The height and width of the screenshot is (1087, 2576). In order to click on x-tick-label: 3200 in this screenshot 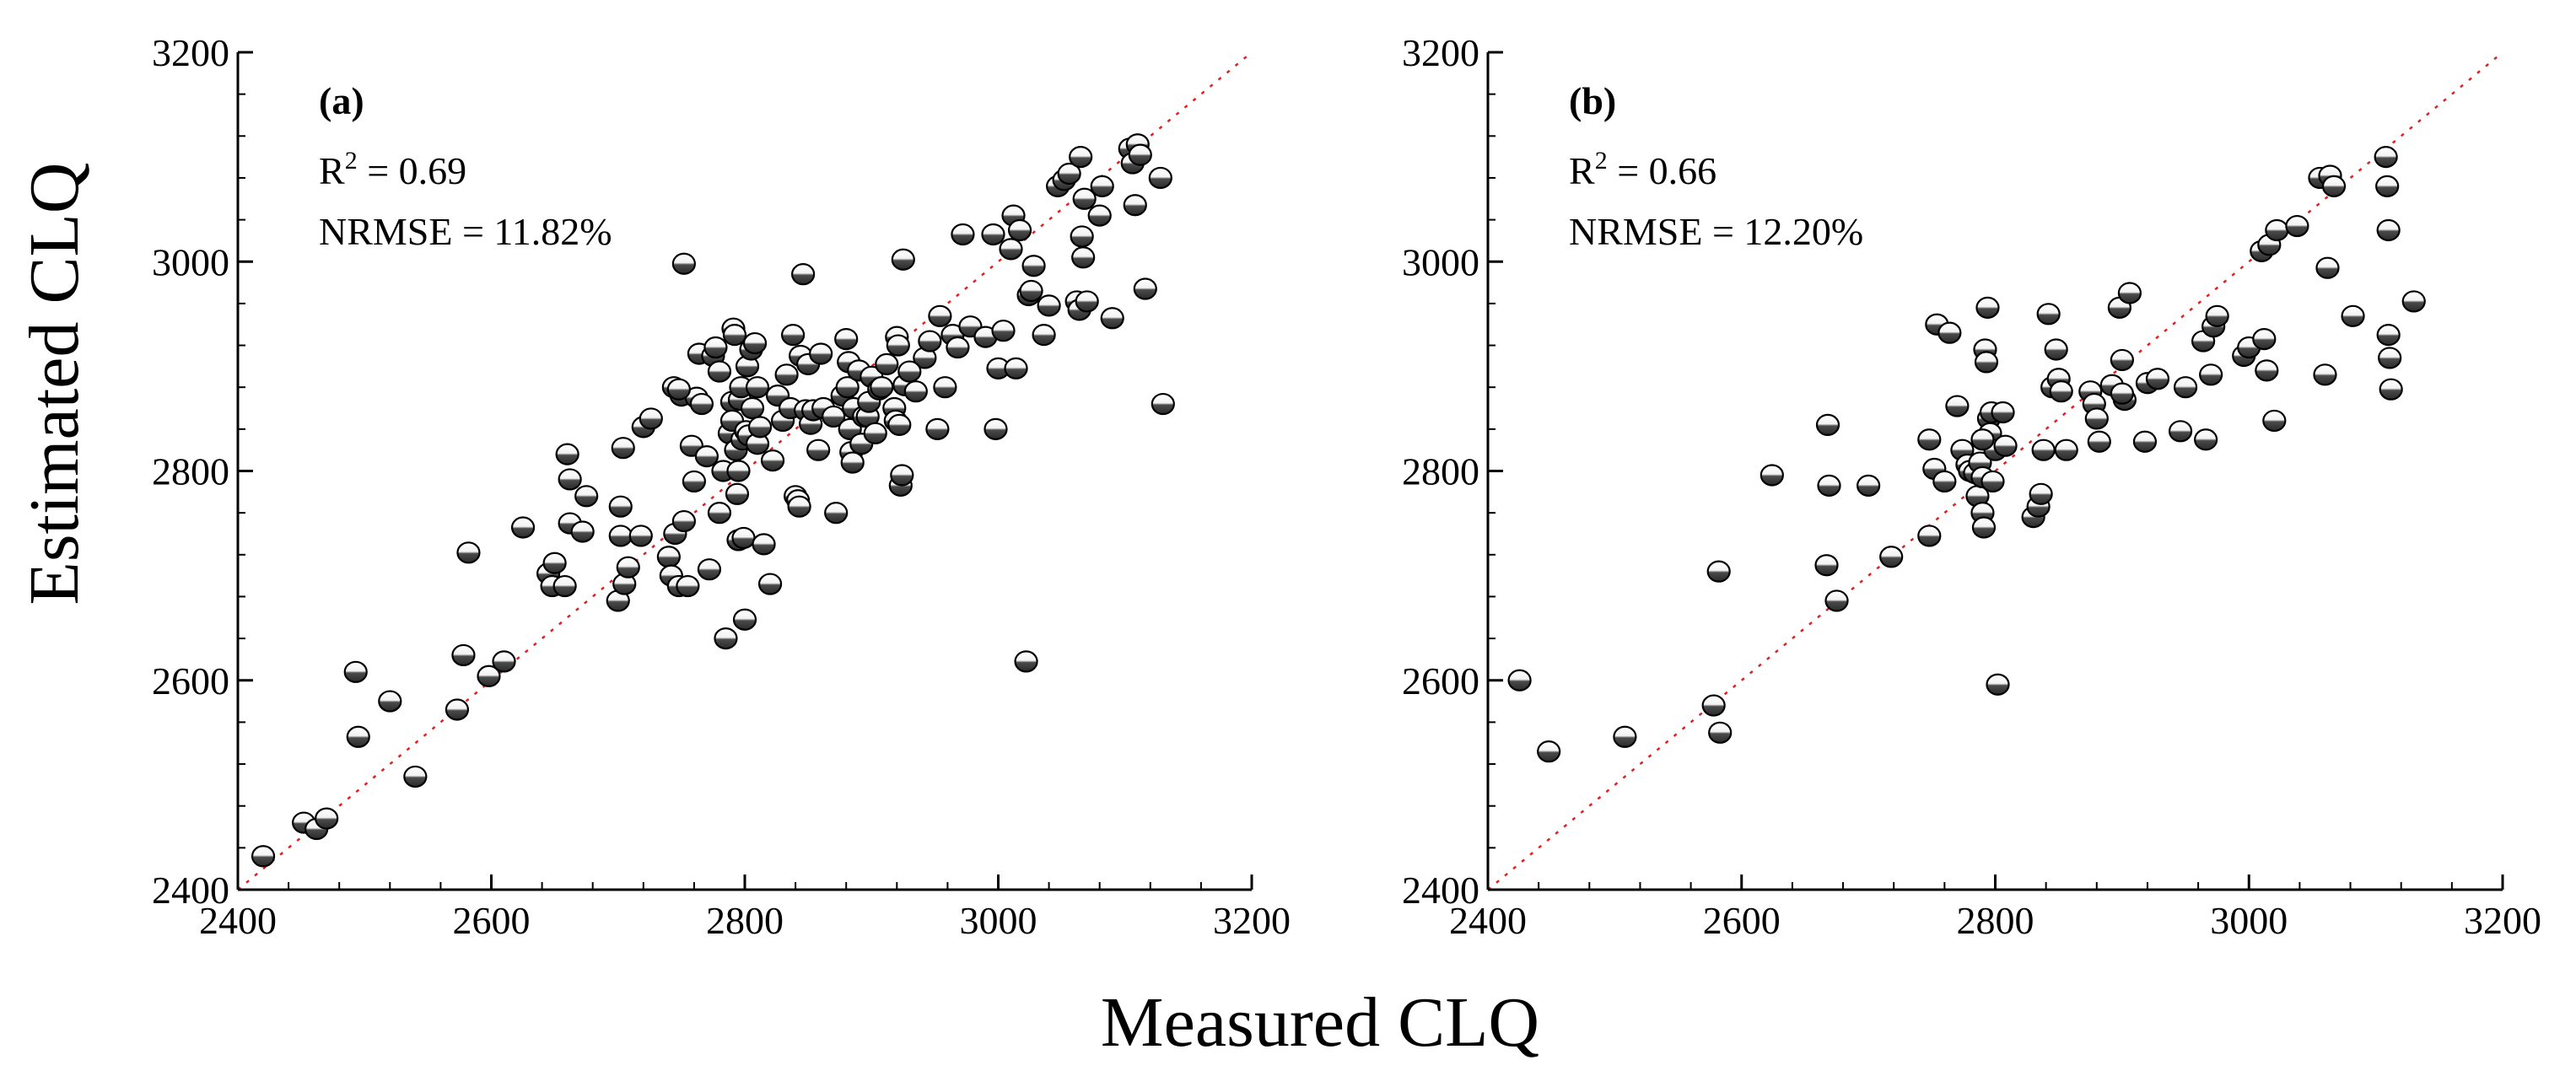, I will do `click(1252, 920)`.